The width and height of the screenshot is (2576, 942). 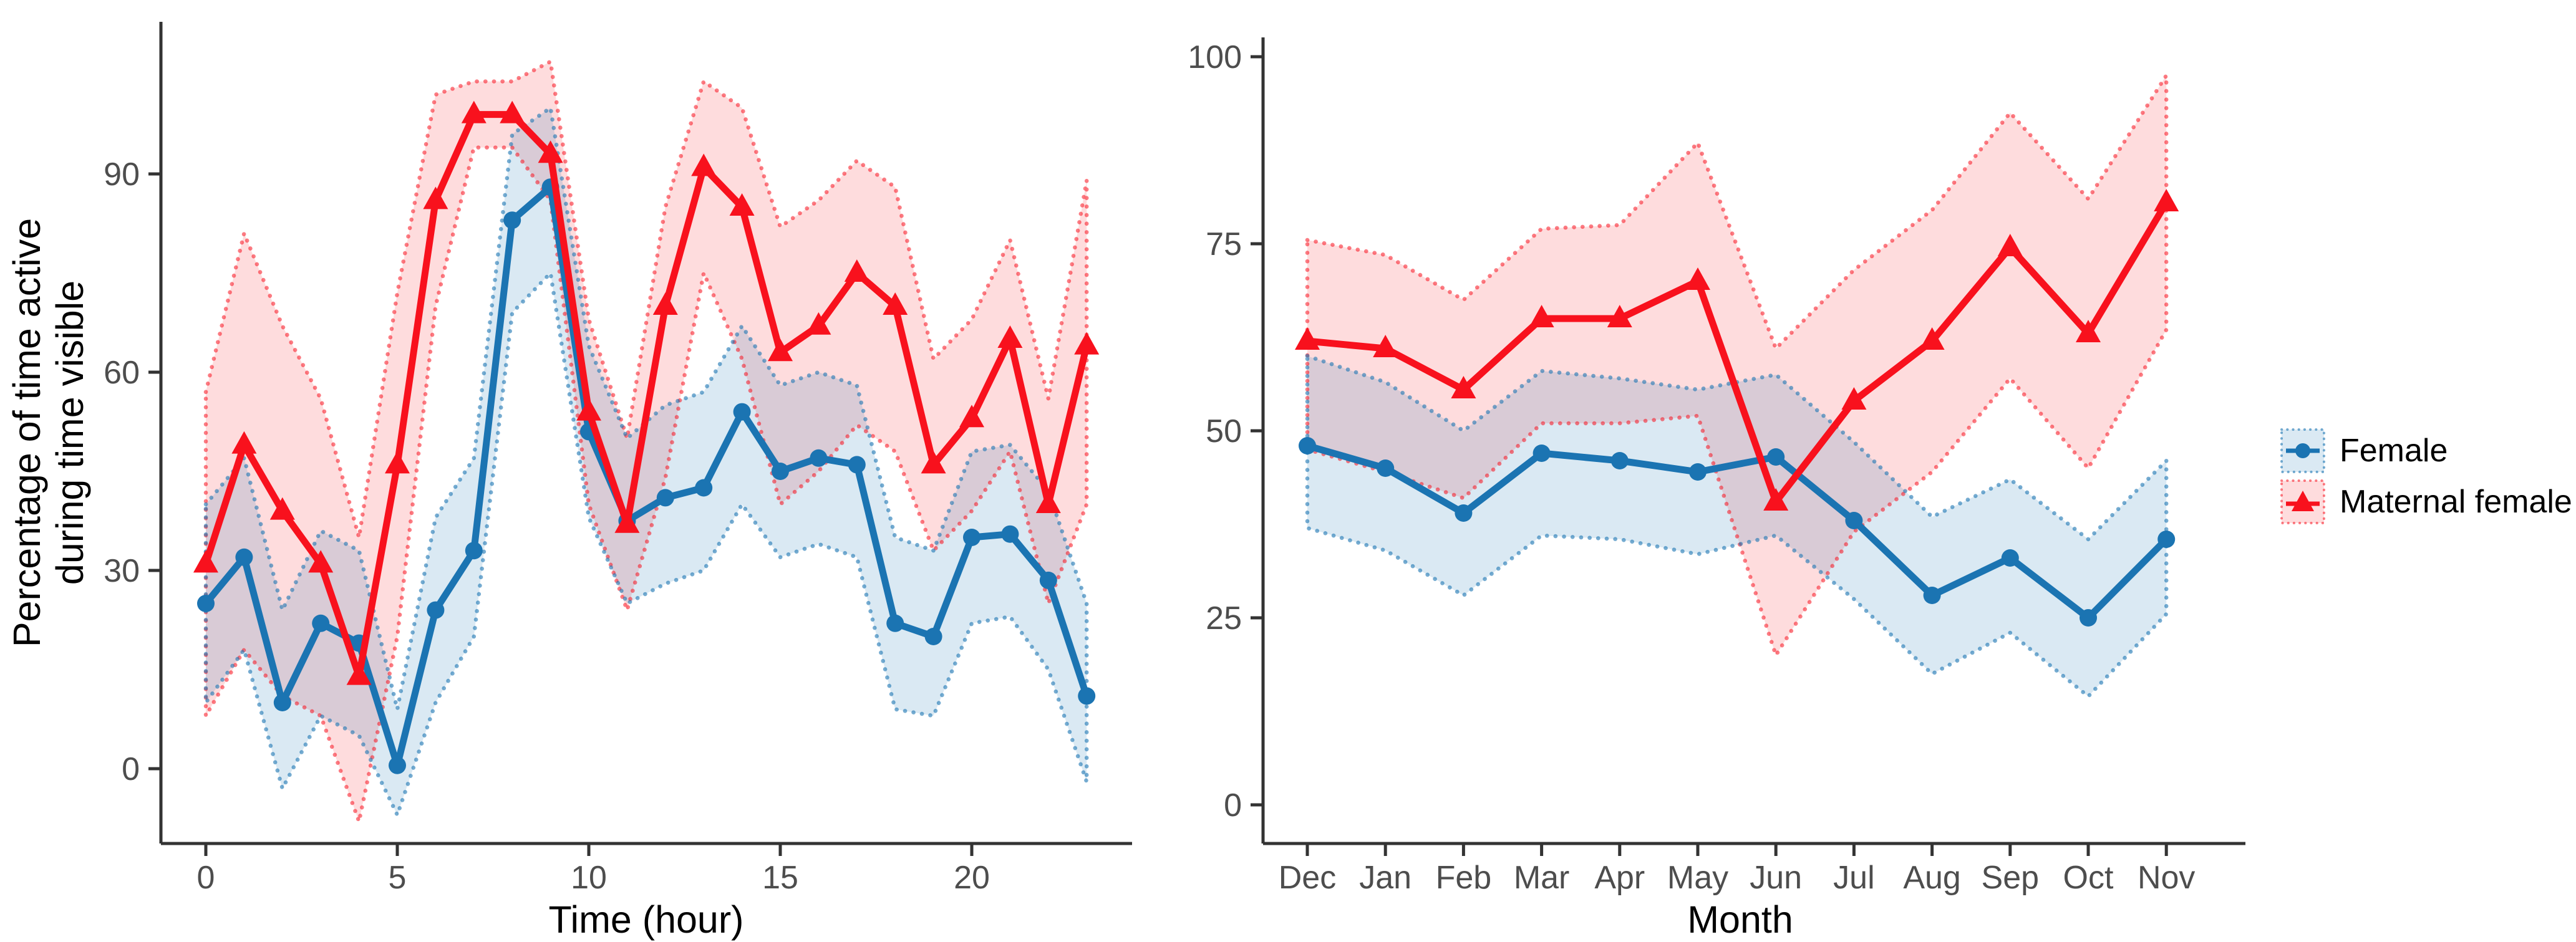 I want to click on hourly-y-tick-label: 60, so click(x=122, y=373).